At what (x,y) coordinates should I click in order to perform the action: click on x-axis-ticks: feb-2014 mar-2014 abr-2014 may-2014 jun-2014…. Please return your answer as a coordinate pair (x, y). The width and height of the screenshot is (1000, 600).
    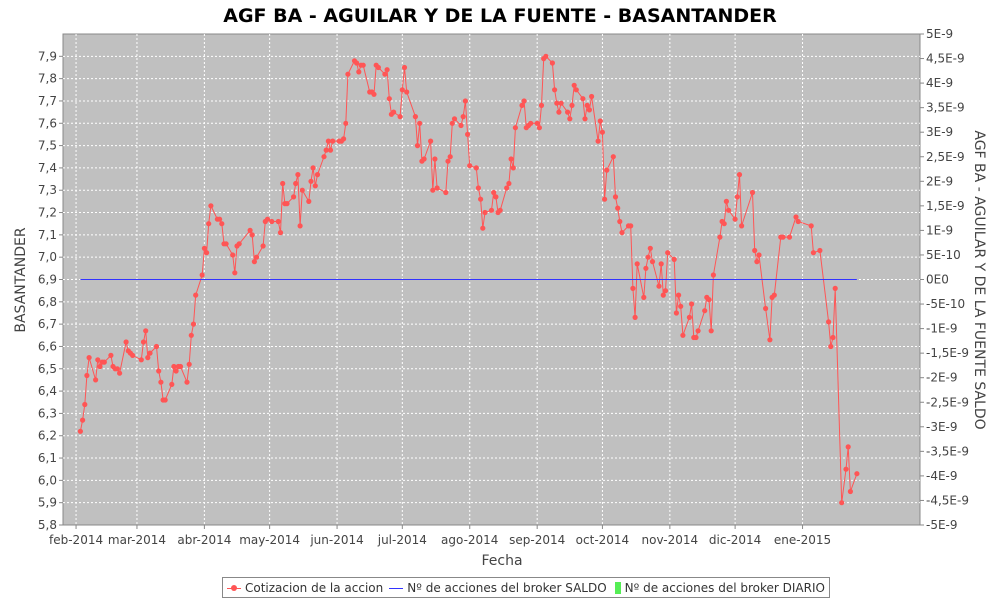
    Looking at the image, I should click on (440, 536).